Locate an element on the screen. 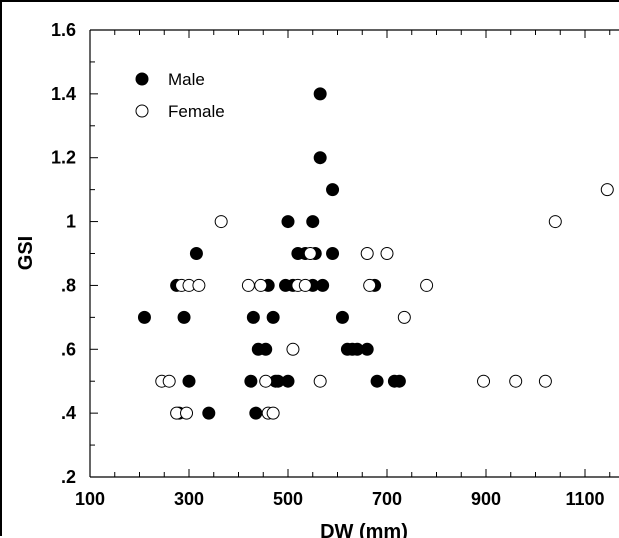  y-tick-label: 1 is located at coordinates (71, 222).